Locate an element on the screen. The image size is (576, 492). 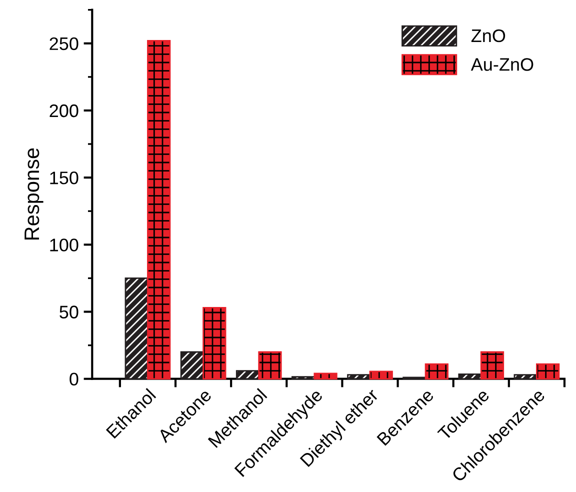
y-tick-label: 50 is located at coordinates (69, 312).